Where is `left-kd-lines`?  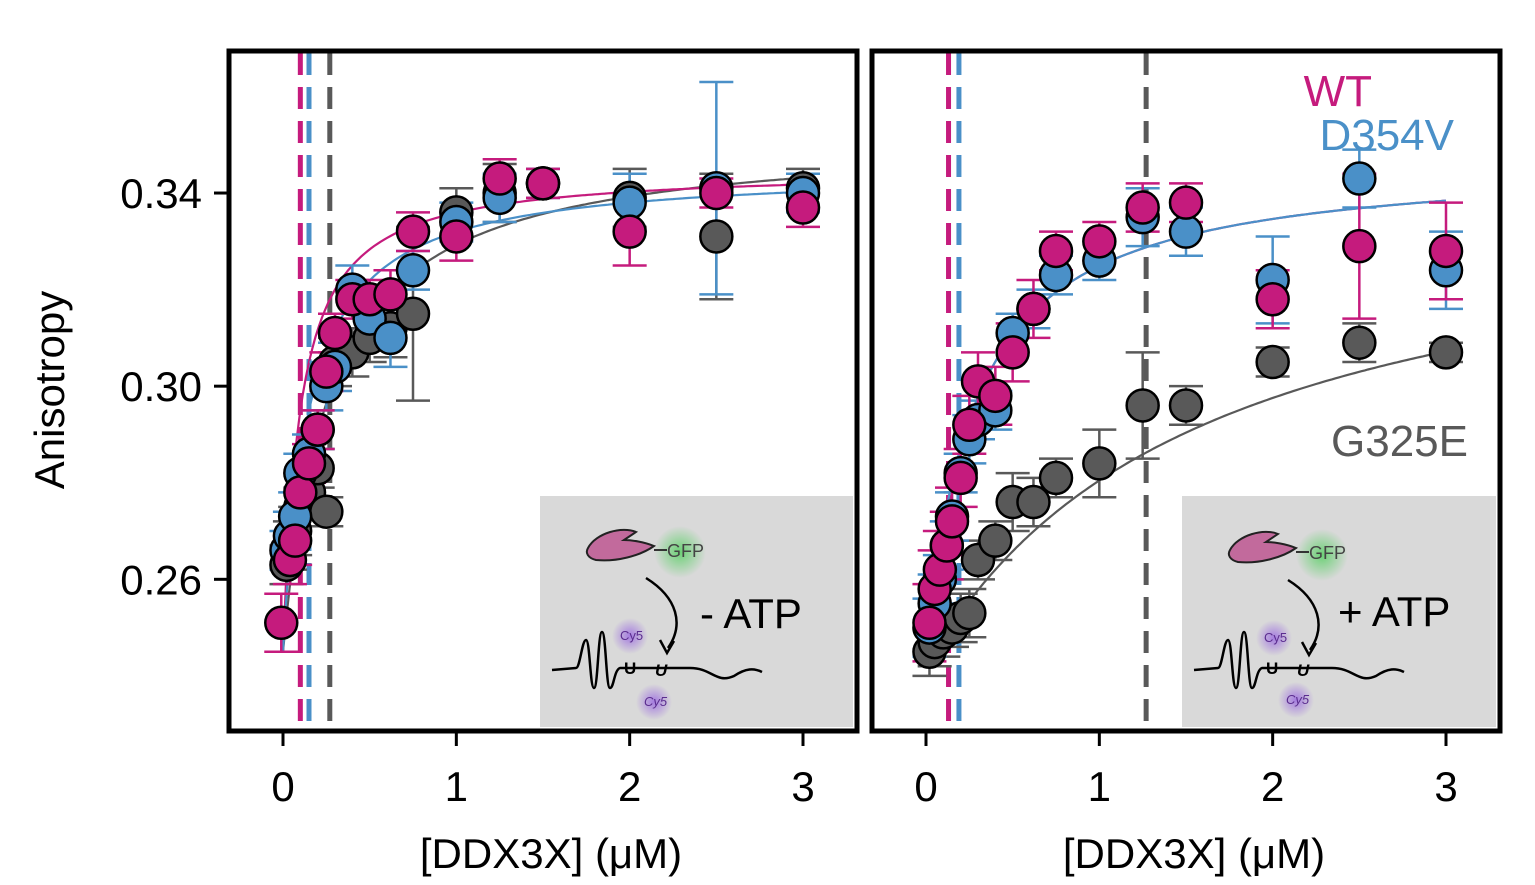 left-kd-lines is located at coordinates (315, 391).